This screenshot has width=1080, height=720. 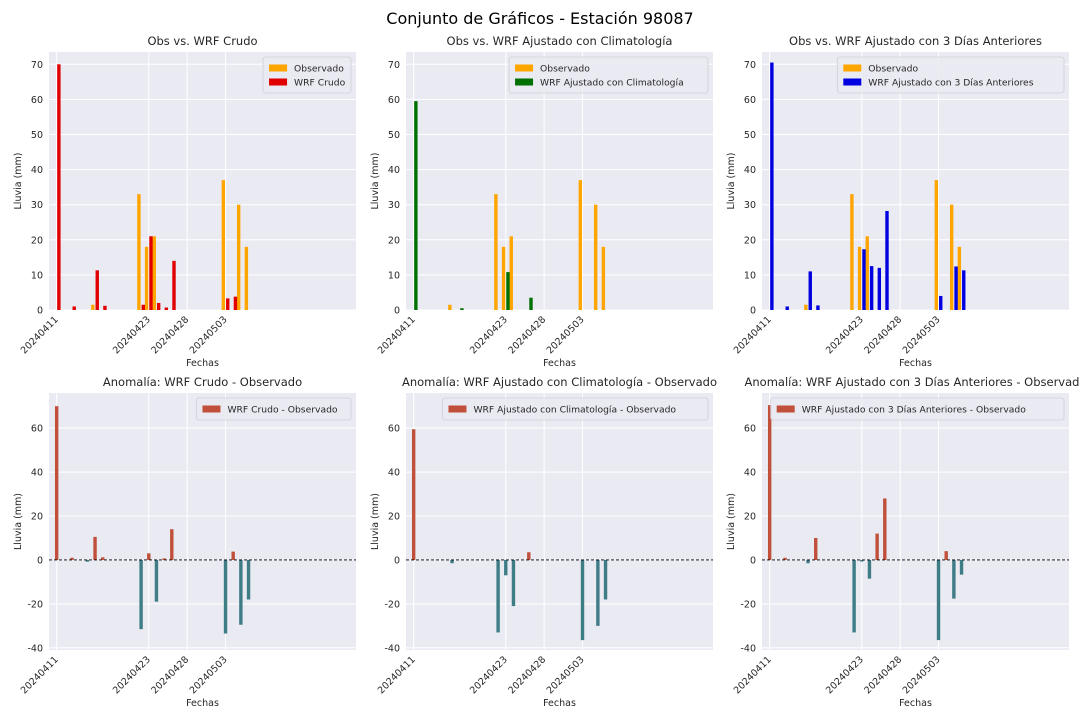 I want to click on legend-label: WRF Ajustado con Climatología, so click(x=612, y=82).